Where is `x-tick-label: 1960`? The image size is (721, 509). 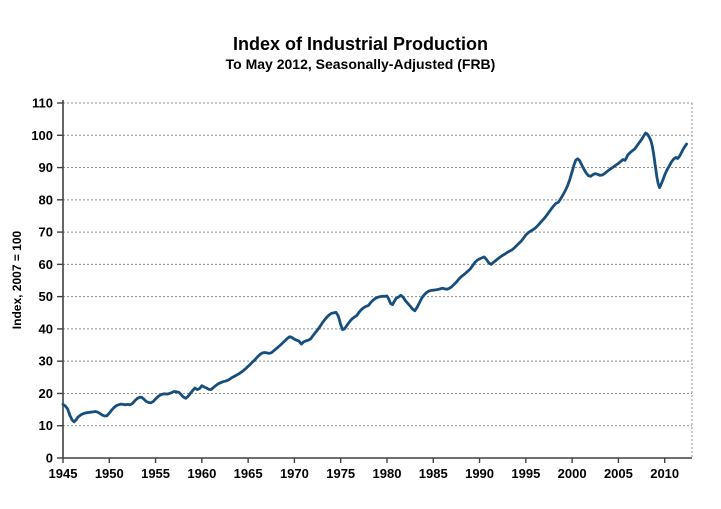
x-tick-label: 1960 is located at coordinates (201, 473).